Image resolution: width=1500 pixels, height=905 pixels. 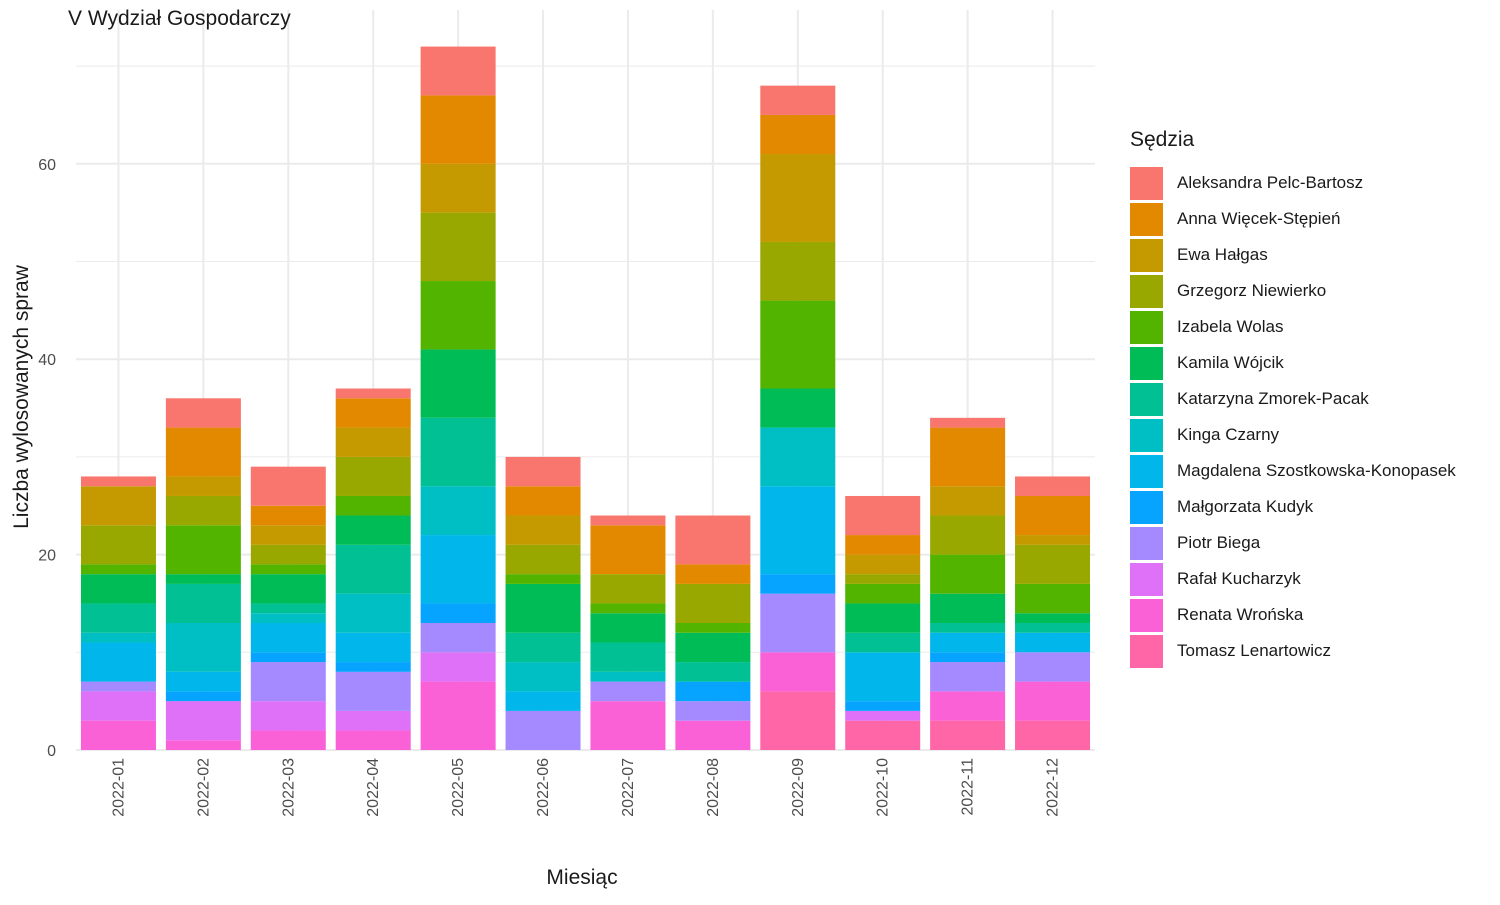 I want to click on legend-item: Izabela Wolas, so click(x=1293, y=327).